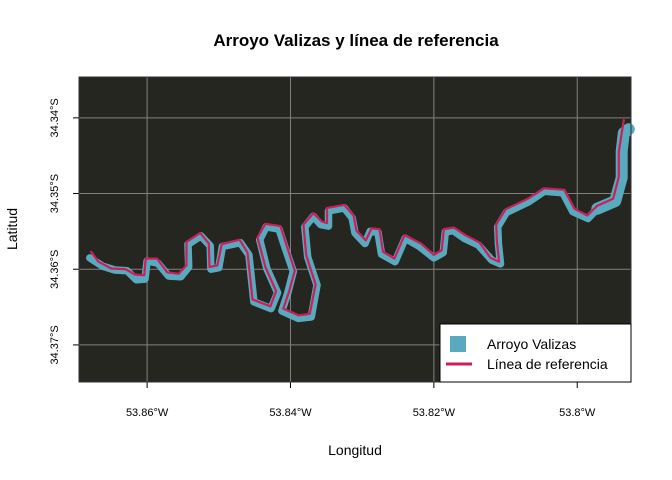 Image resolution: width=672 pixels, height=480 pixels. What do you see at coordinates (12, 229) in the screenshot?
I see `y-axis-label: Latitud` at bounding box center [12, 229].